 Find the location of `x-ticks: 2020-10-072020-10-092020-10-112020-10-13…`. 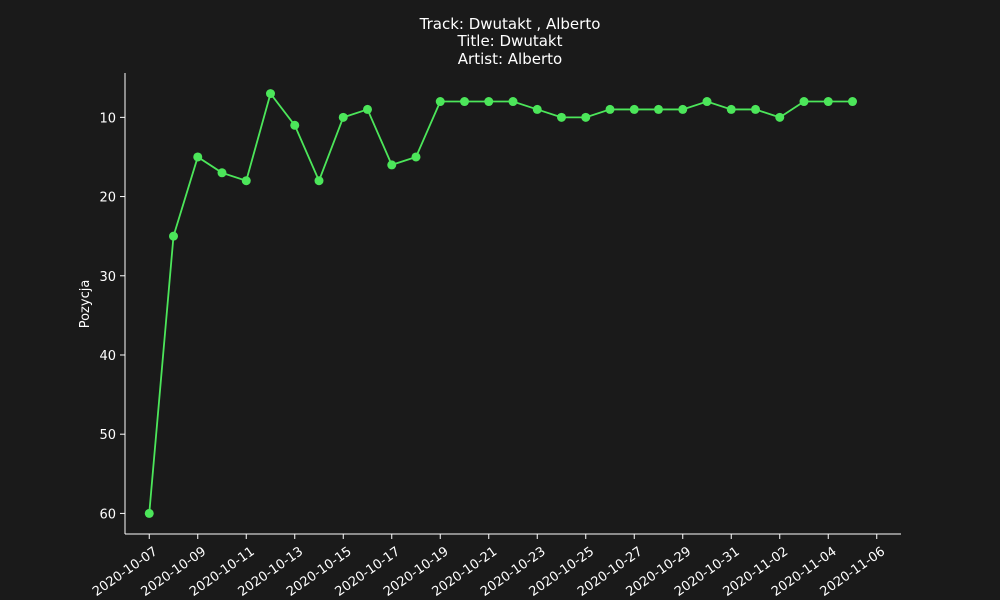

x-ticks: 2020-10-072020-10-092020-10-112020-10-13… is located at coordinates (489, 567).